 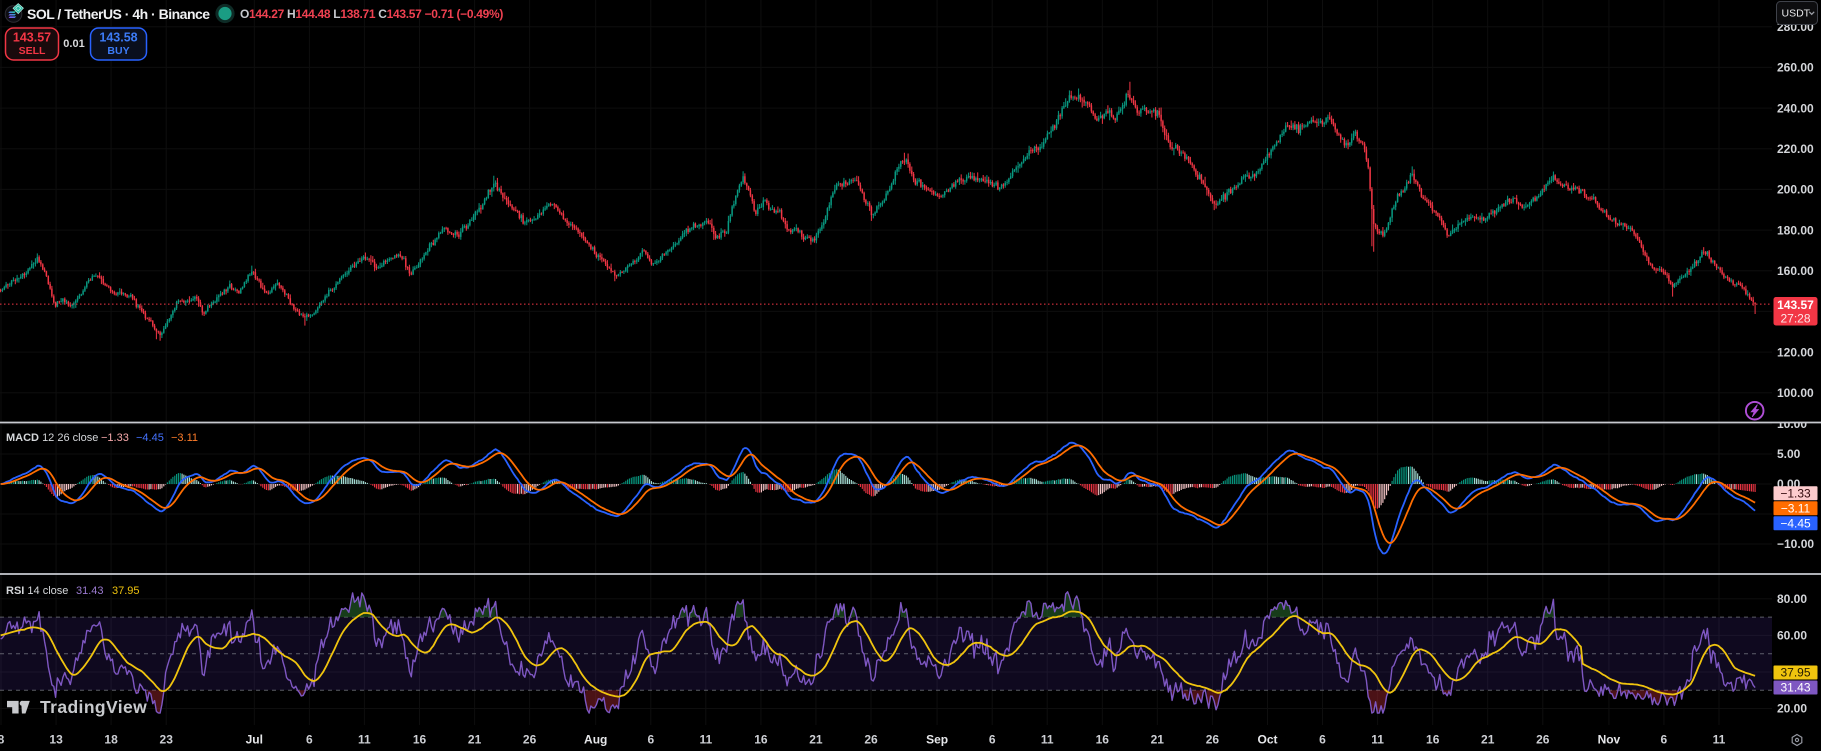 I want to click on svg-text: Aug, so click(x=595, y=740).